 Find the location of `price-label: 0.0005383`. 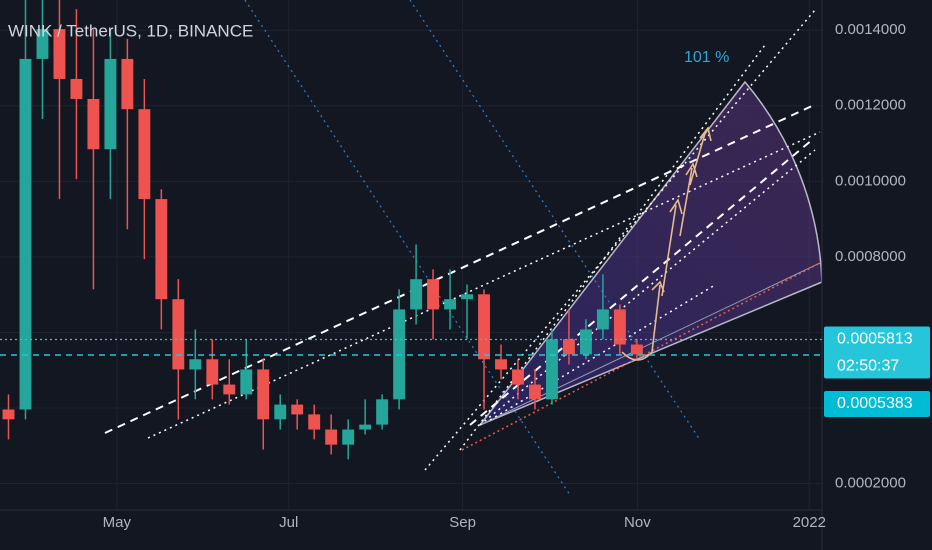

price-label: 0.0005383 is located at coordinates (875, 403).